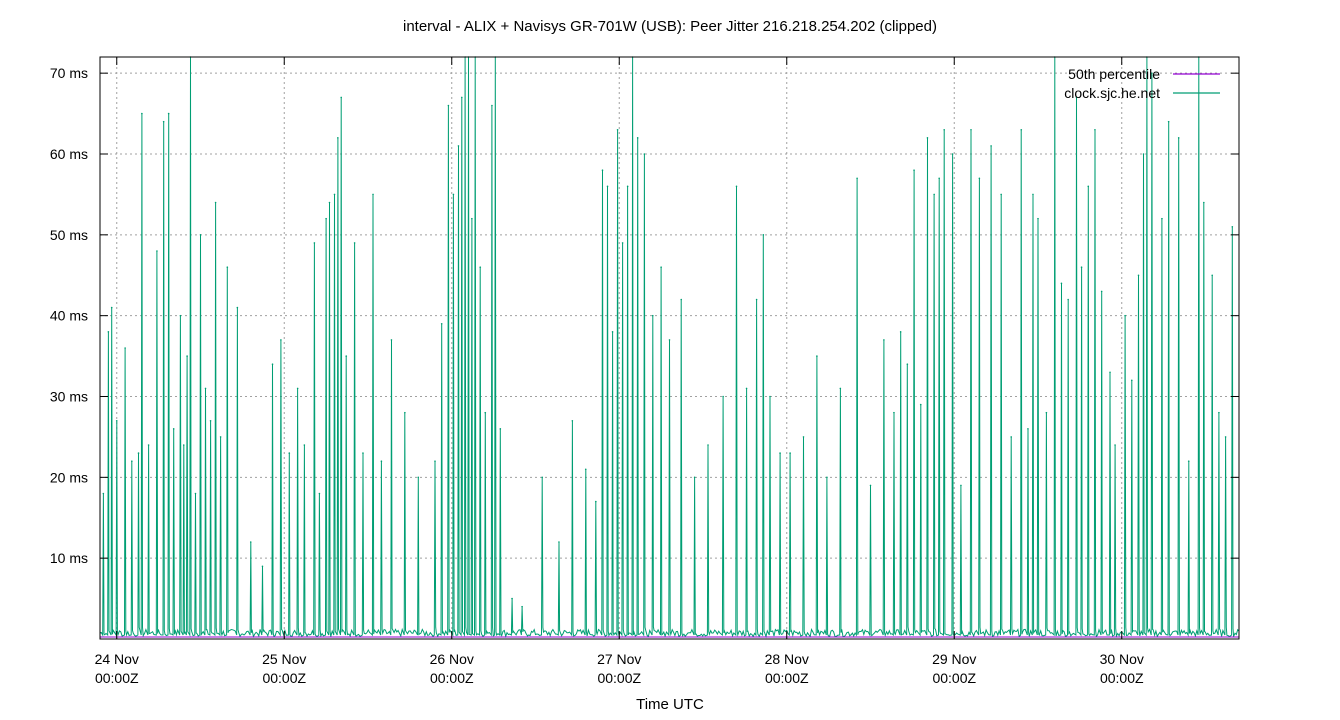 This screenshot has width=1340, height=720. I want to click on y-tick-label: 30 ms, so click(69, 397).